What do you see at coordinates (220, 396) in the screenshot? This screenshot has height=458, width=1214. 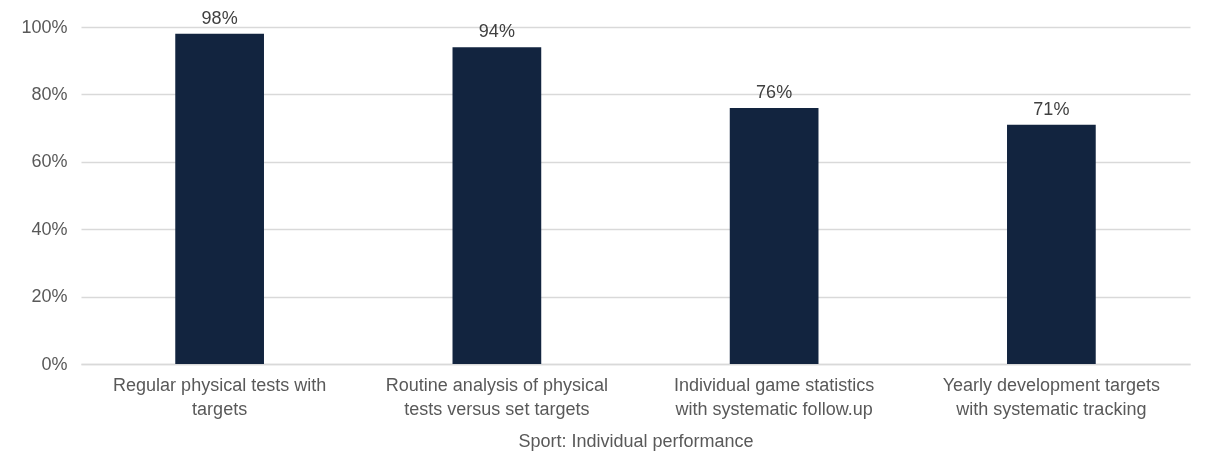 I see `x-tick-label: Regular physical tests with targets` at bounding box center [220, 396].